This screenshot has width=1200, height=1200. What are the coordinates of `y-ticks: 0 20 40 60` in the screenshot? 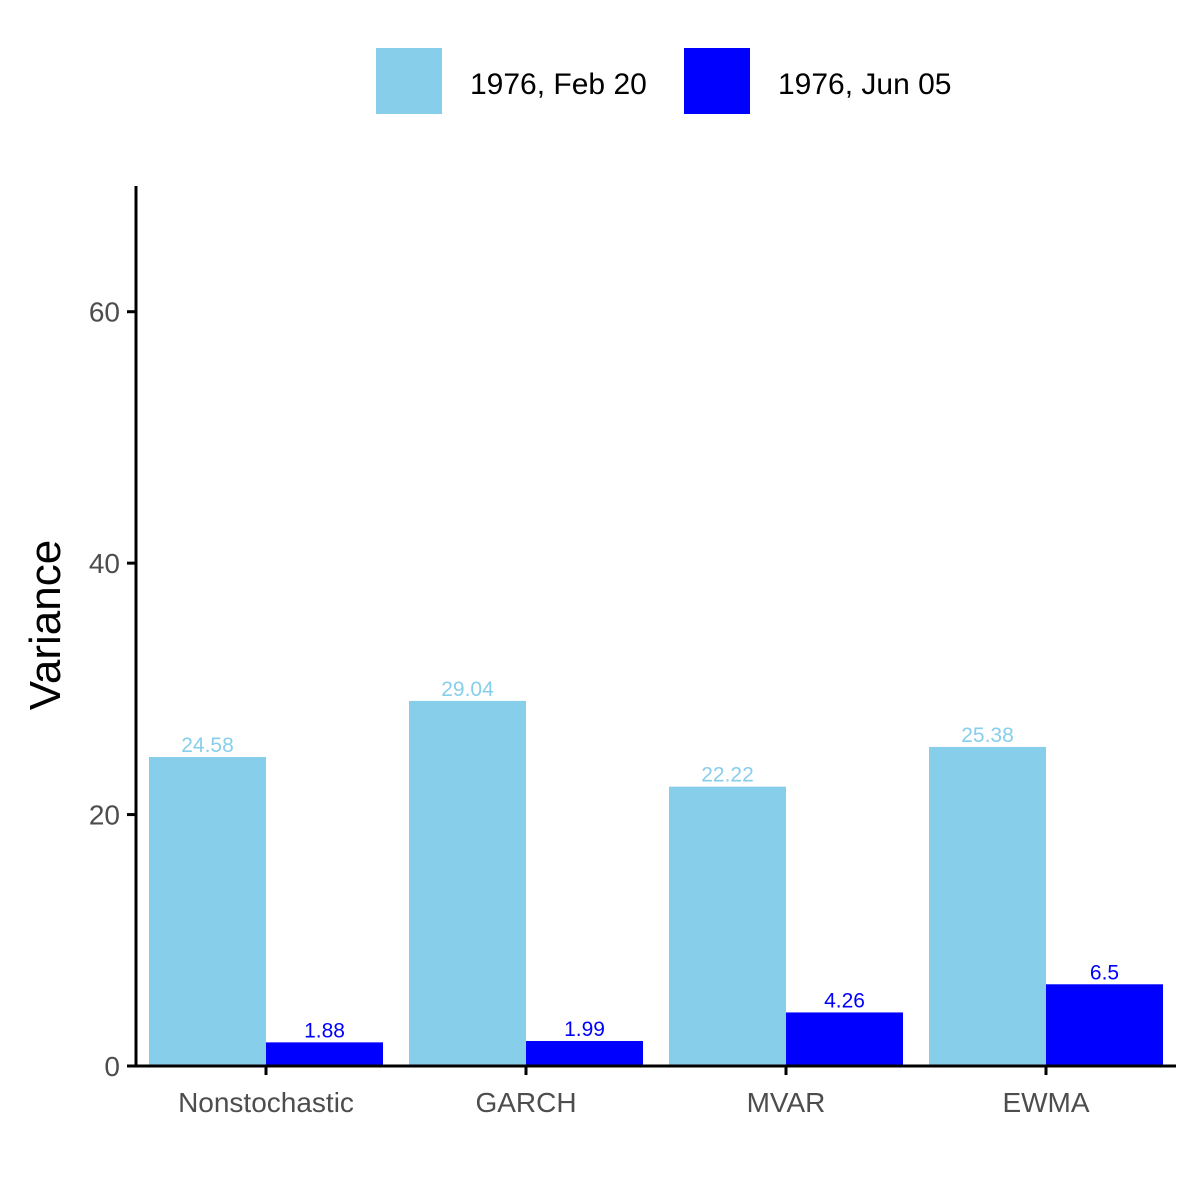 It's located at (112, 689).